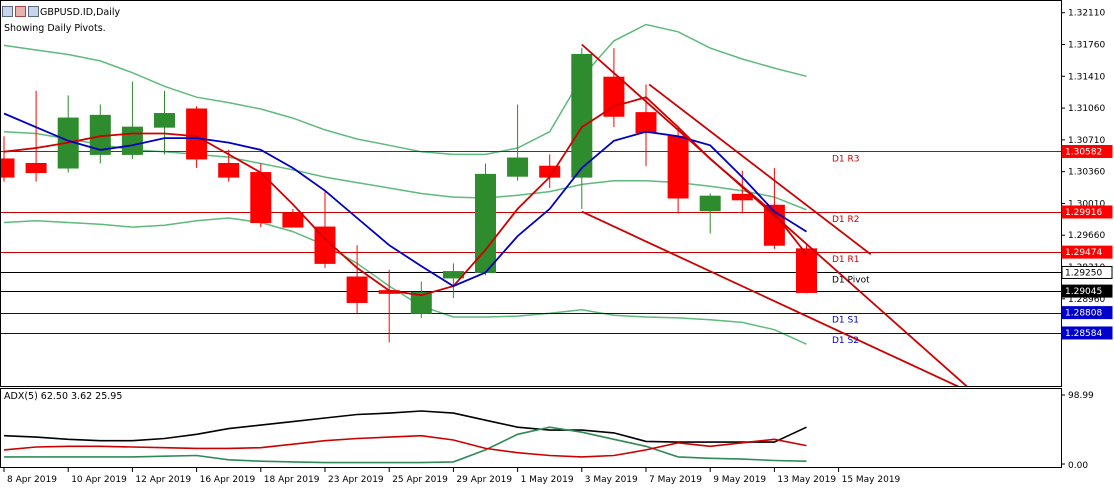 The image size is (1114, 495). What do you see at coordinates (99, 480) in the screenshot?
I see `time-tick-label: 10 Apr 2019` at bounding box center [99, 480].